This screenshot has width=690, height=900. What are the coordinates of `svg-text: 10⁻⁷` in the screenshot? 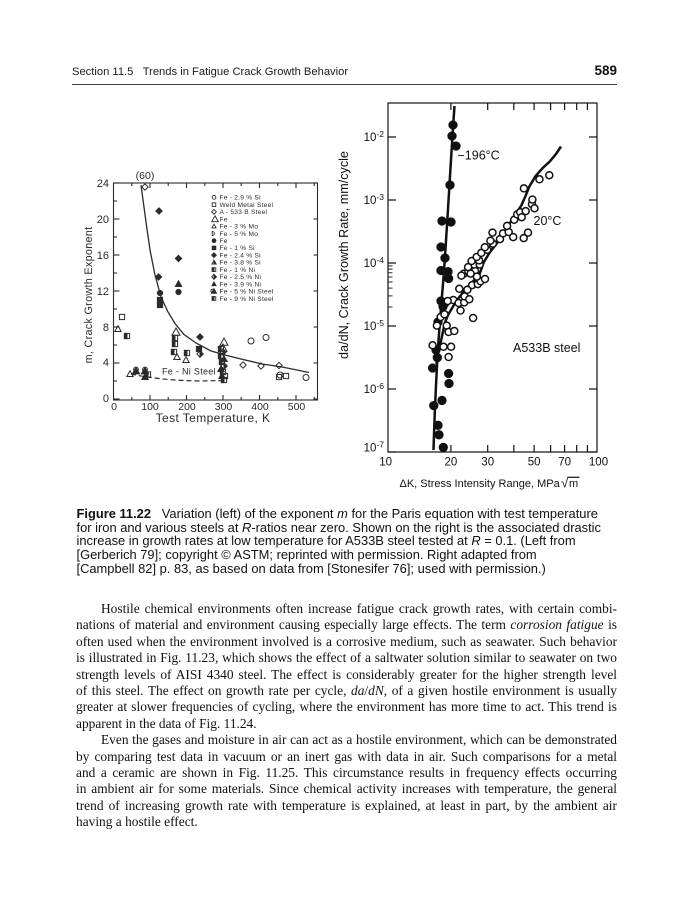 It's located at (374, 447).